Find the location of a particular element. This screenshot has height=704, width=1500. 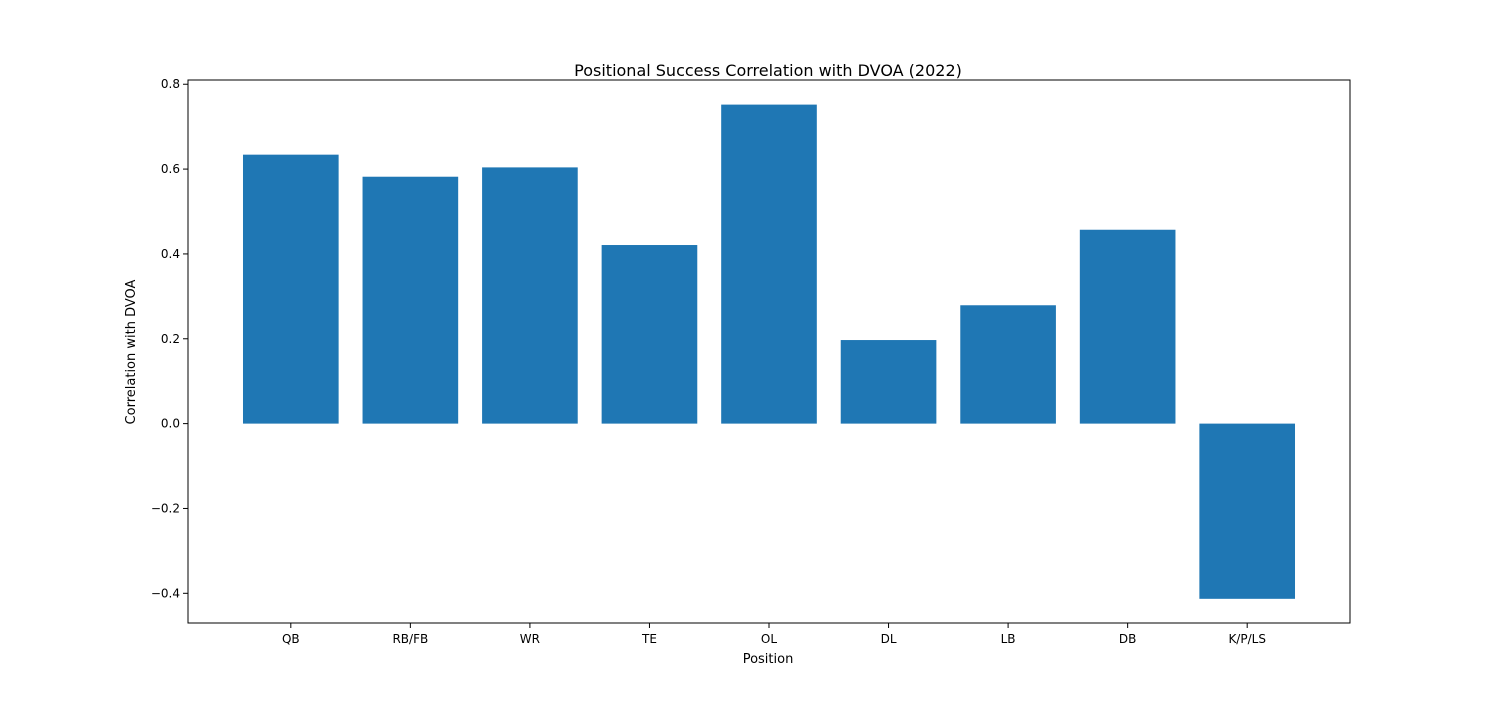

y-axis-label: Correlation with DVOA is located at coordinates (131, 351).